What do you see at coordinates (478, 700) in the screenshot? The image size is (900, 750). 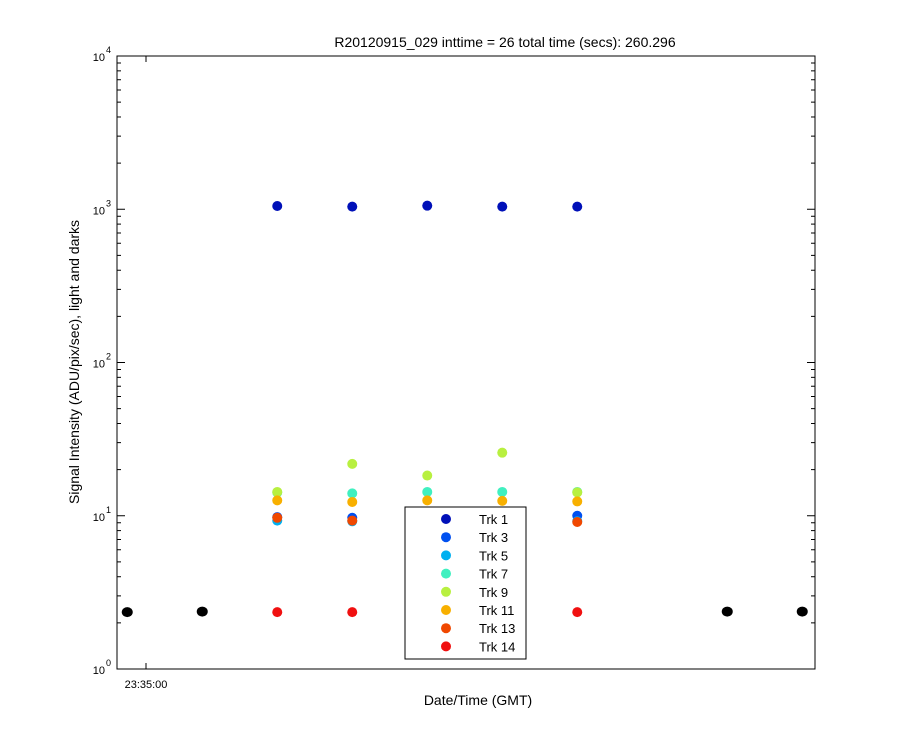 I see `x-axis-label: Date/Time (GMT)` at bounding box center [478, 700].